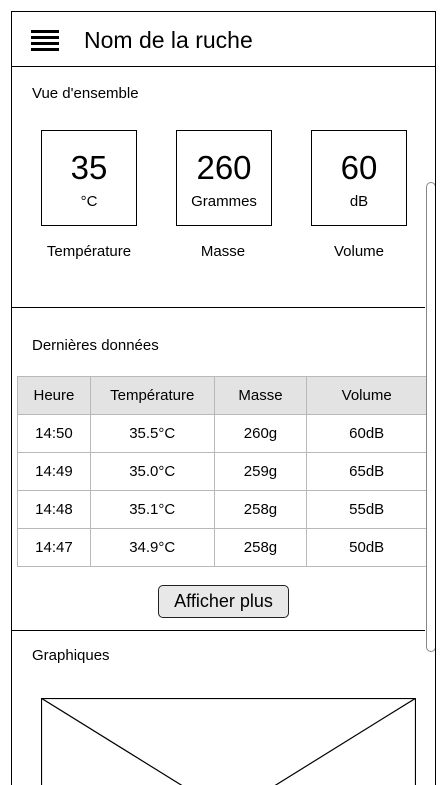  What do you see at coordinates (223, 251) in the screenshot?
I see `mass-label: Masse` at bounding box center [223, 251].